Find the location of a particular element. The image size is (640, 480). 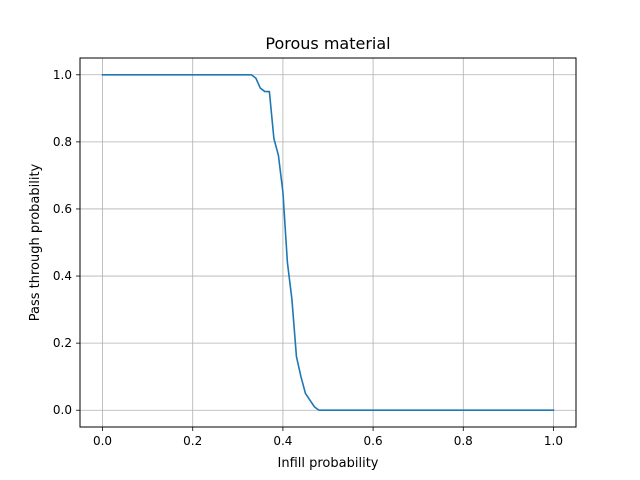

x-tick-label: 0.6 is located at coordinates (373, 441).